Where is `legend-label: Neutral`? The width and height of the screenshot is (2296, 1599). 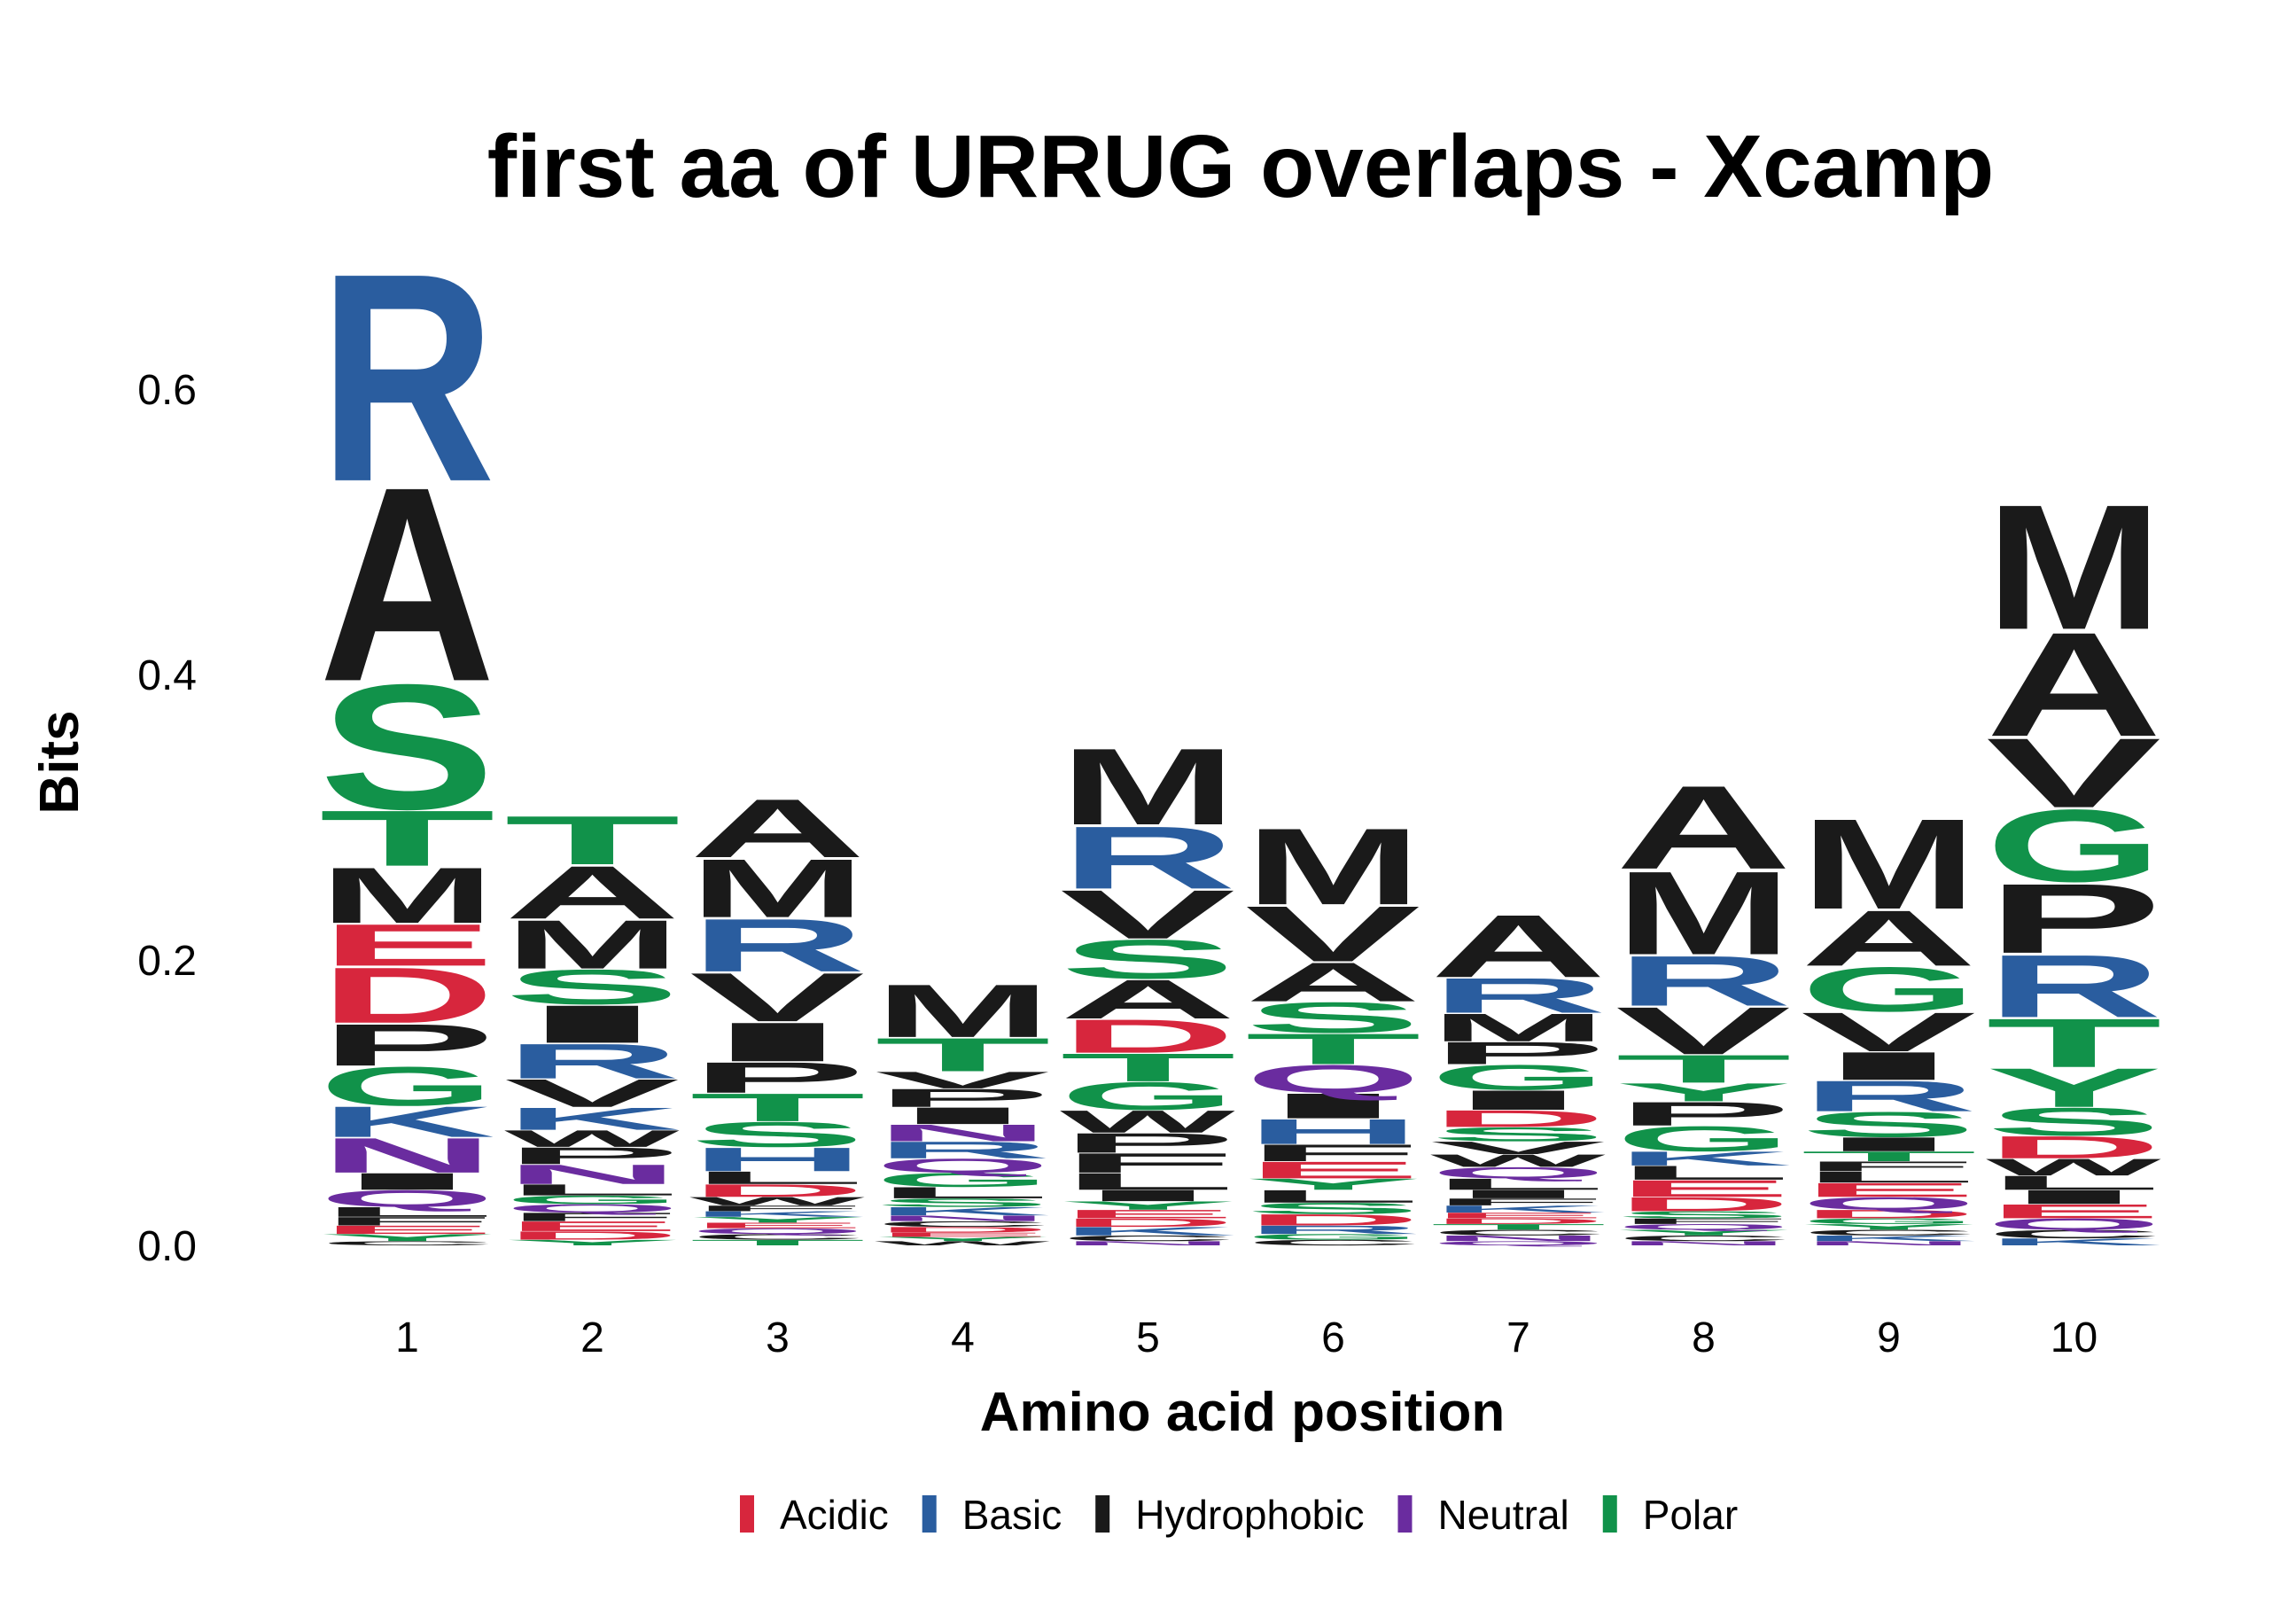
legend-label: Neutral is located at coordinates (1502, 1515).